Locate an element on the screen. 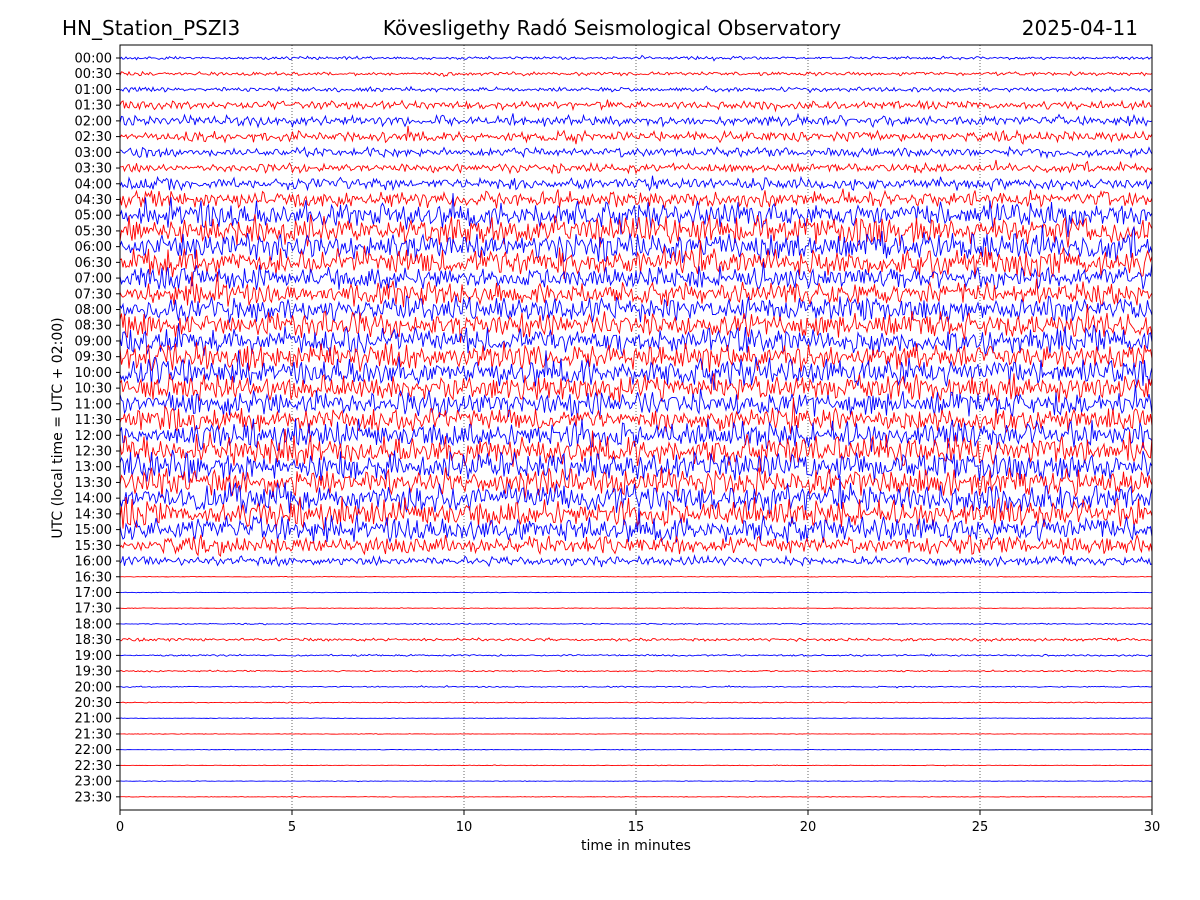  y-tick-label: 20:00 is located at coordinates (93, 687).